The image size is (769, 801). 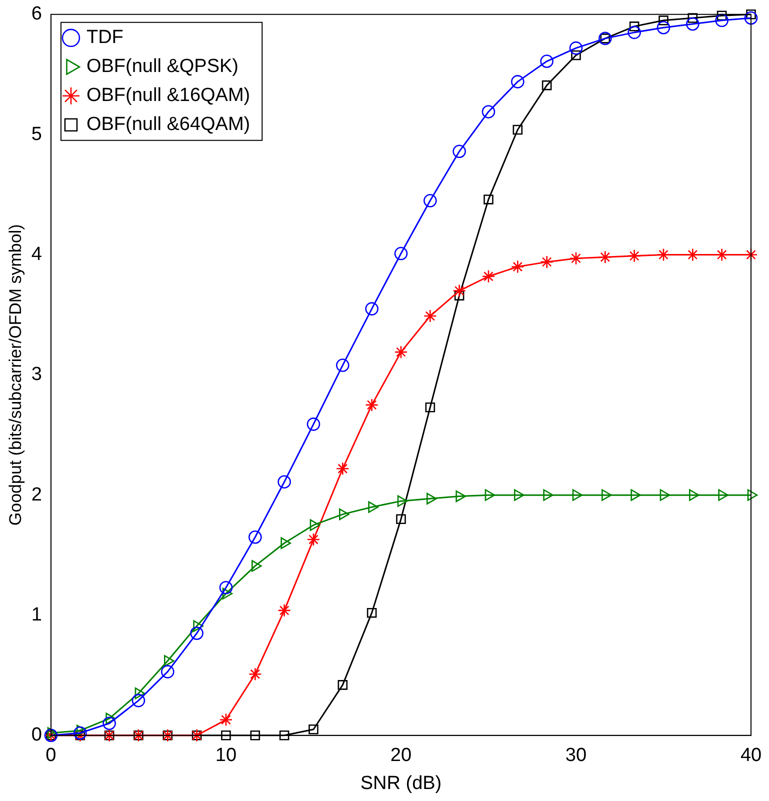 What do you see at coordinates (162, 67) in the screenshot?
I see `legend-label: OBF(null &QPSK)` at bounding box center [162, 67].